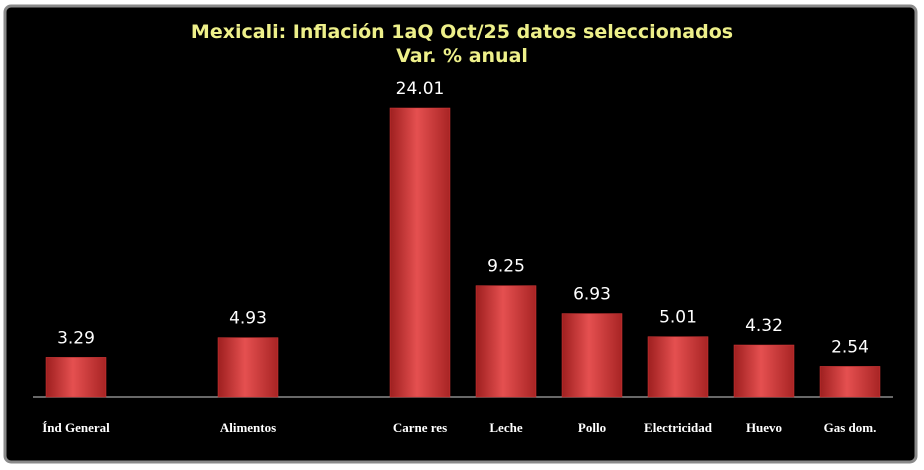  What do you see at coordinates (420, 427) in the screenshot?
I see `x-tick-label: Carne res` at bounding box center [420, 427].